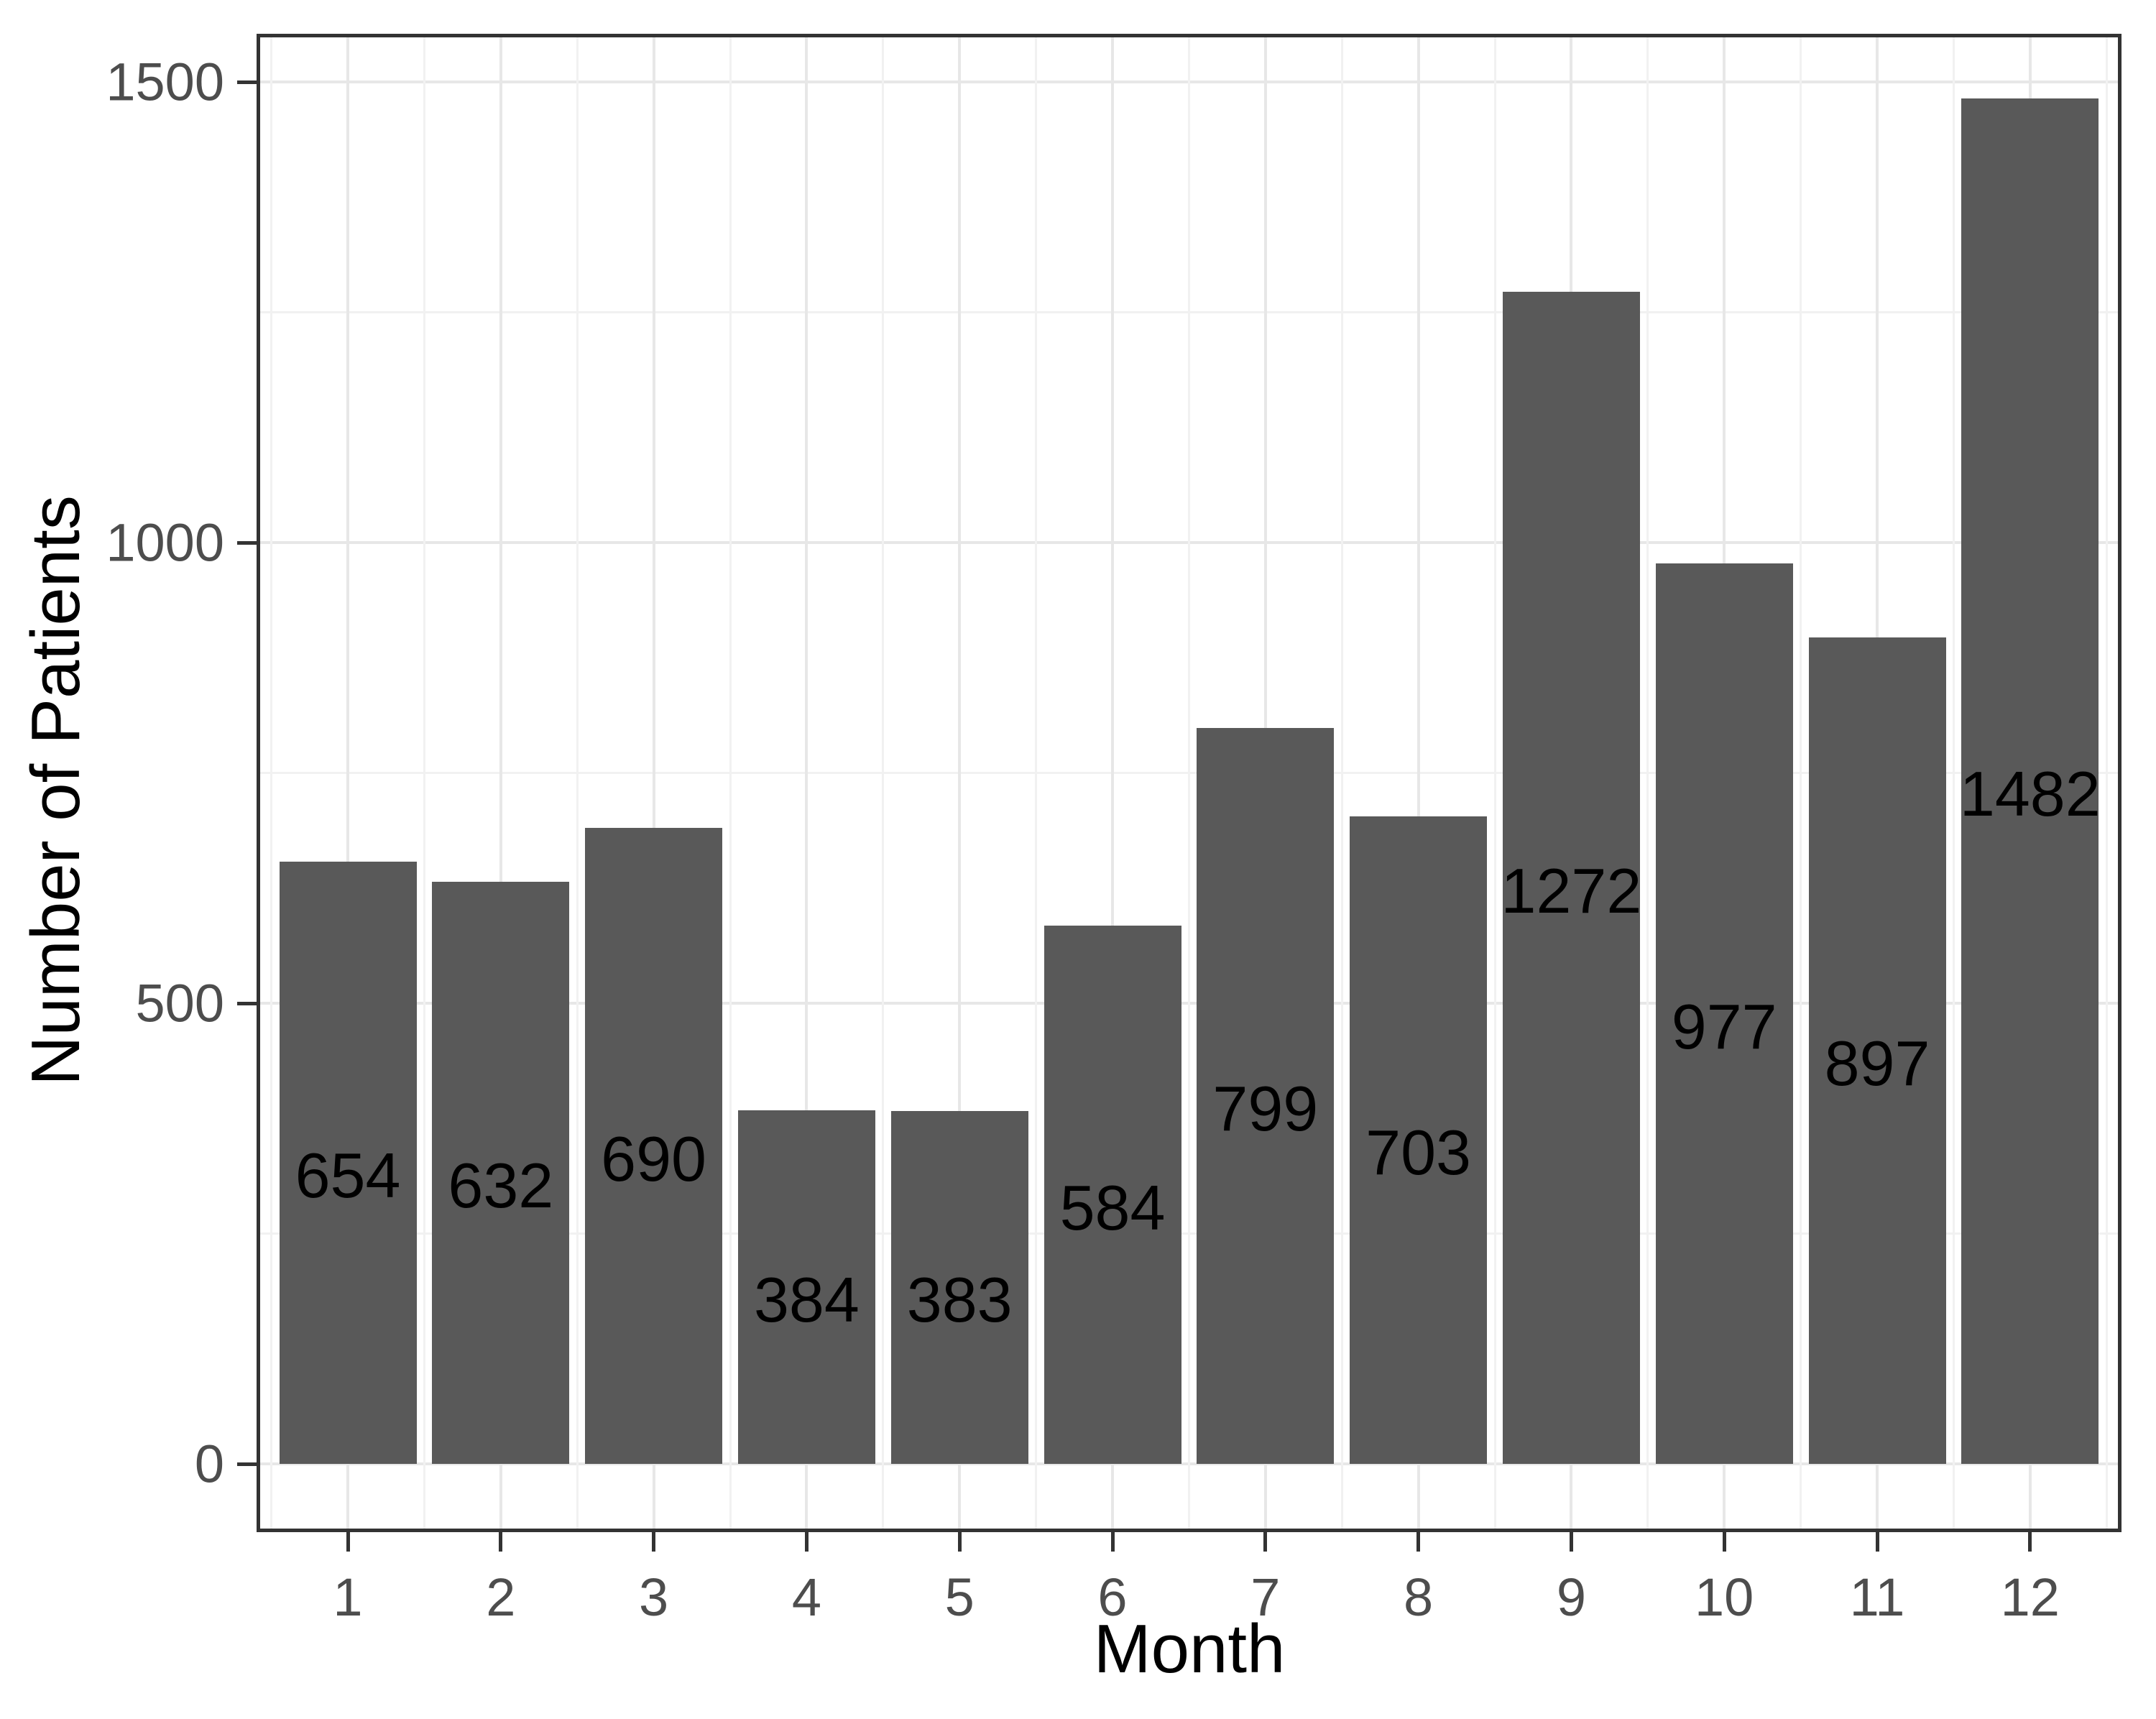 This screenshot has height=1719, width=2156. Describe the element at coordinates (348, 1597) in the screenshot. I see `x-tick-label: 1` at that location.